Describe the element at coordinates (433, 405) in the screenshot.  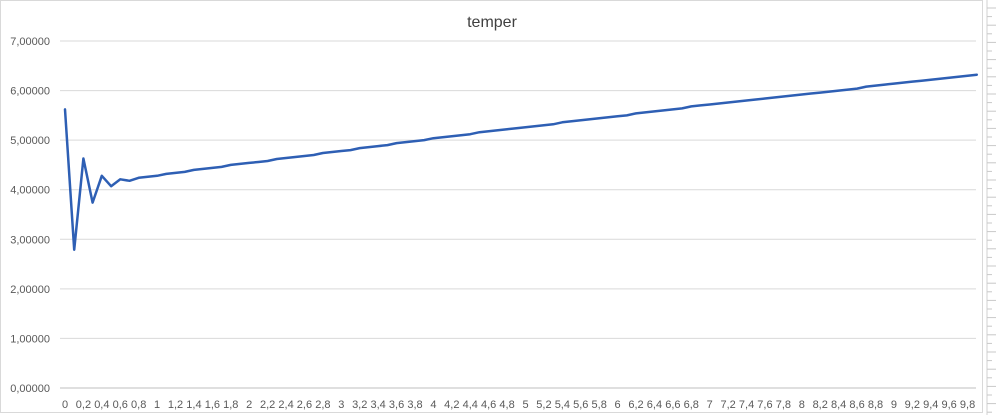
I see `x-tick-label: 4` at that location.